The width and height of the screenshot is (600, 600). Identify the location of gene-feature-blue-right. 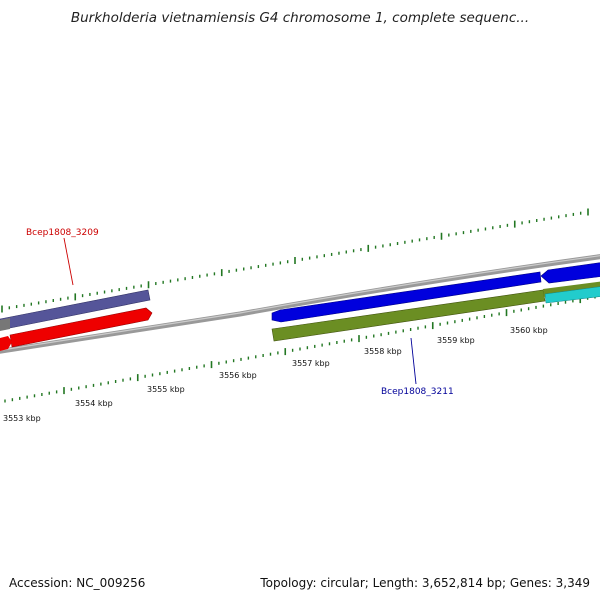
(570, 273).